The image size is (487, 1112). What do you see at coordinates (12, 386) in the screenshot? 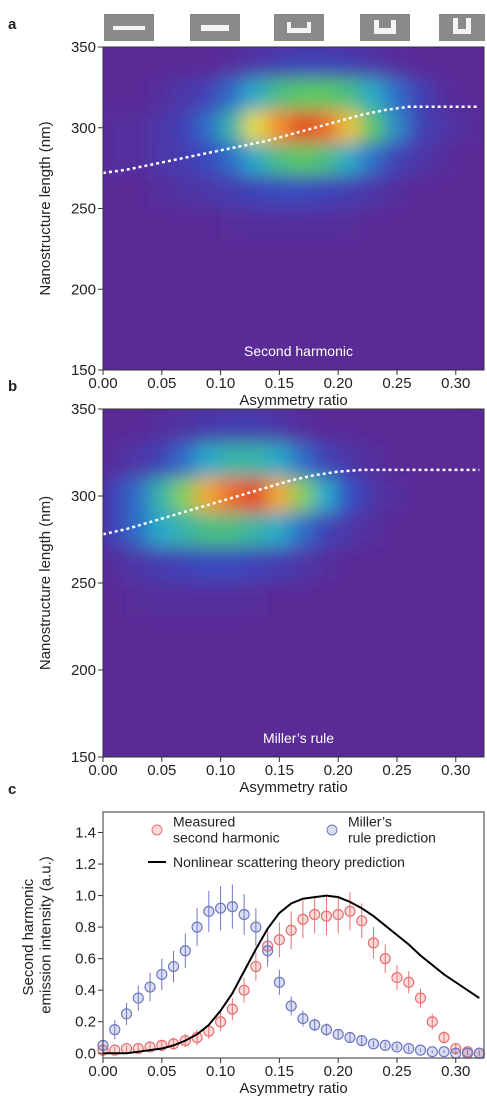
I see `panel-label: b` at bounding box center [12, 386].